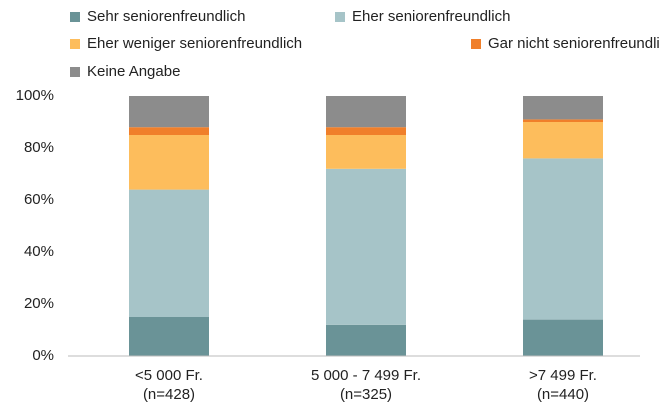  Describe the element at coordinates (169, 385) in the screenshot. I see `x-tick-label: <5 000 Fr. (n=428)` at that location.